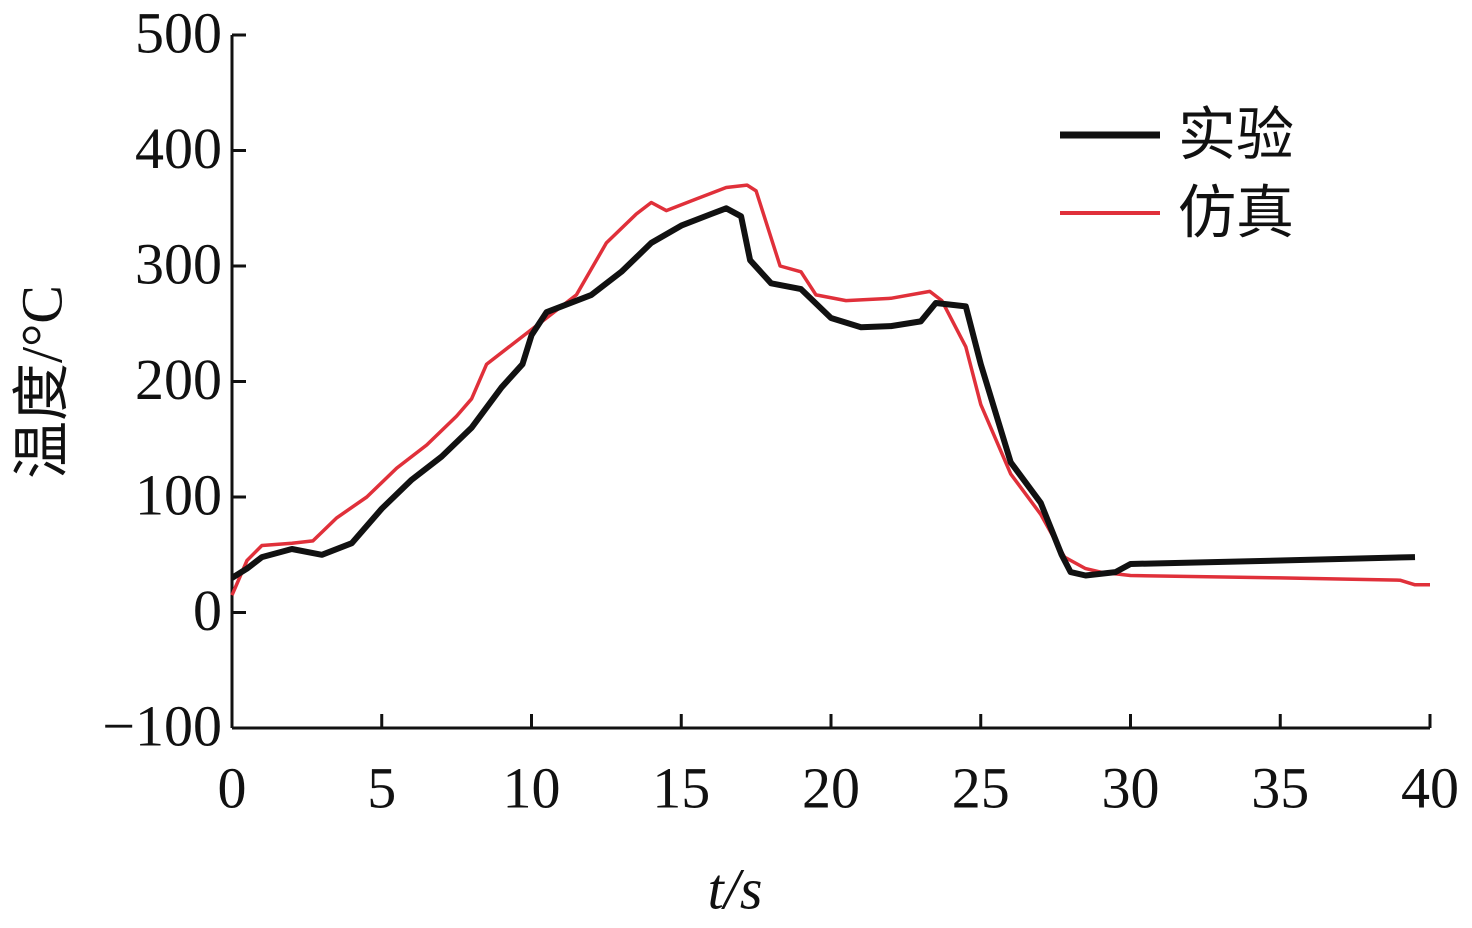 Image resolution: width=1472 pixels, height=928 pixels. I want to click on x-tick-label: 10, so click(532, 787).